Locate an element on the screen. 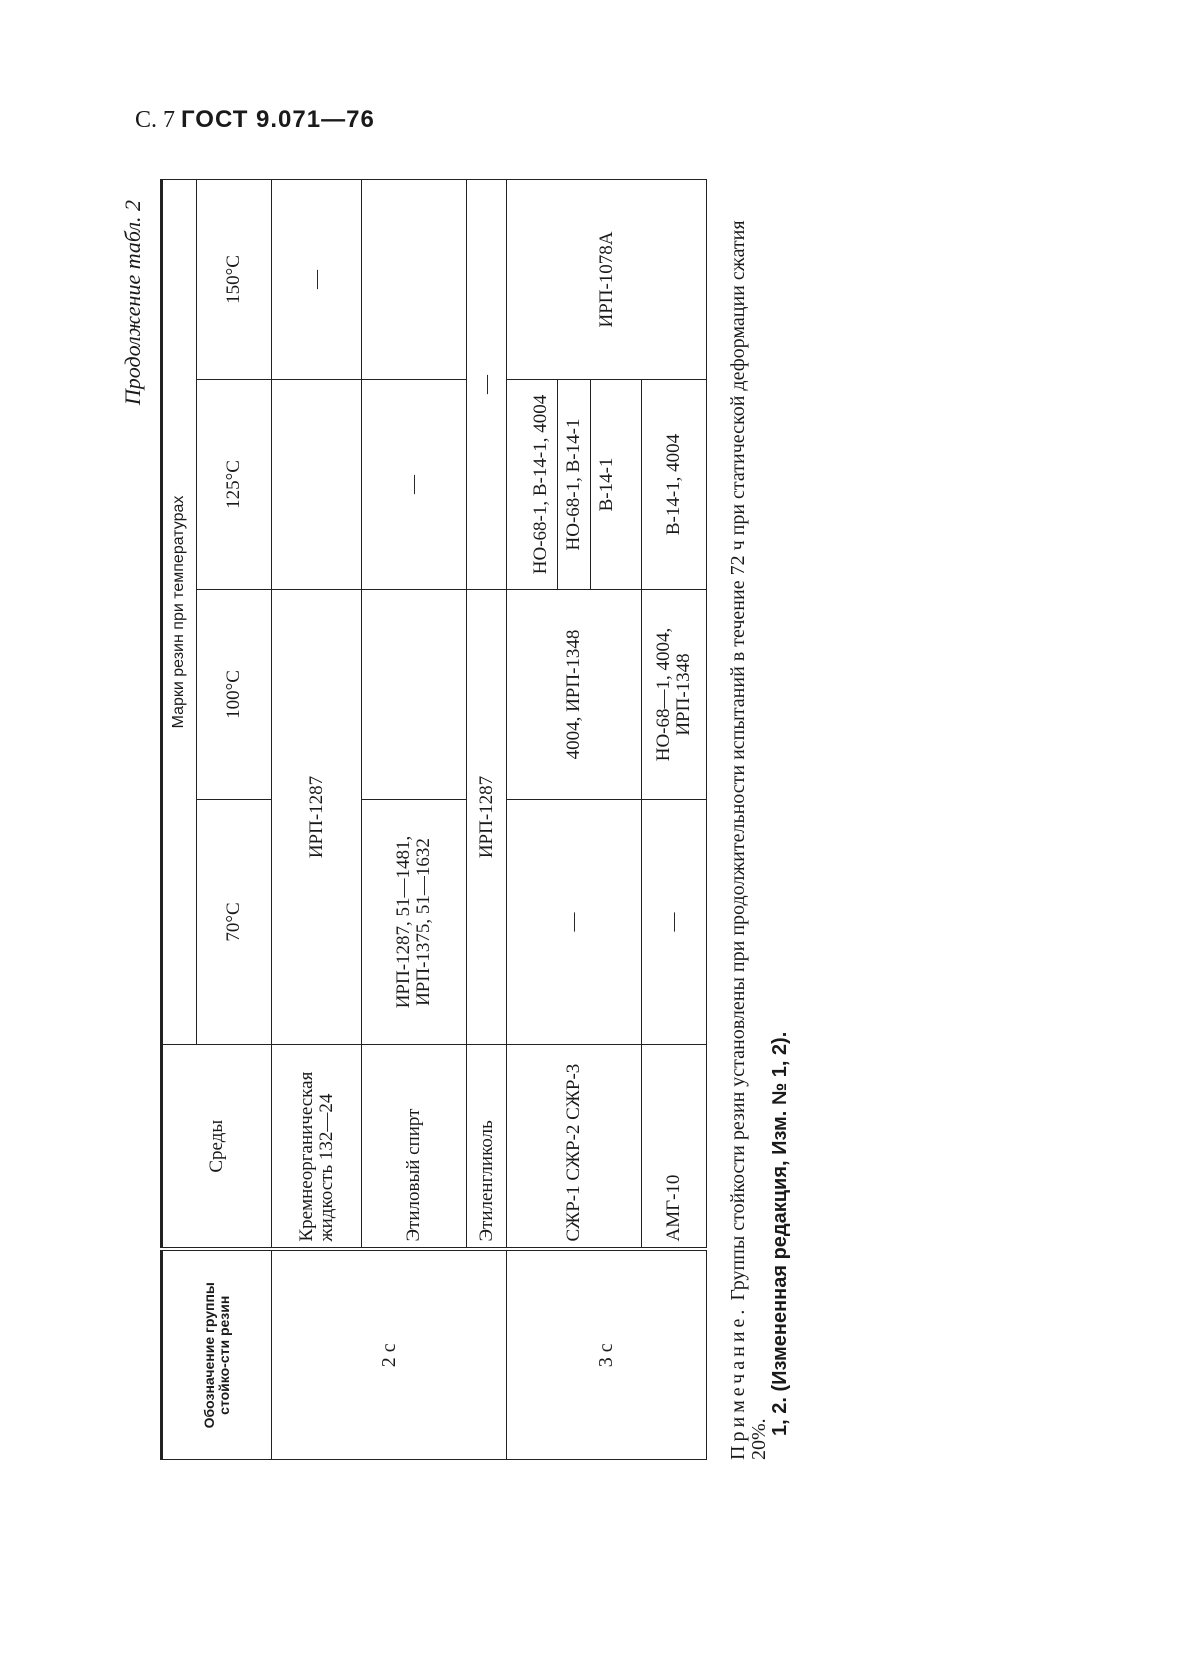  cell-100: 4004, ИРП-1348 is located at coordinates (574, 694).